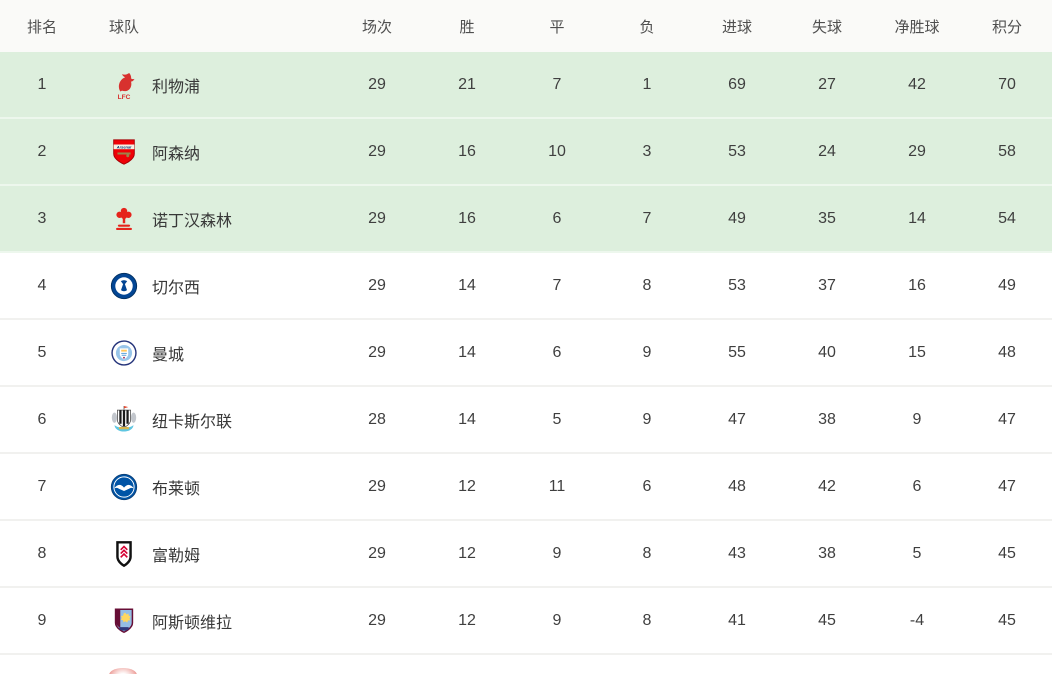 The height and width of the screenshot is (674, 1052). What do you see at coordinates (737, 486) in the screenshot?
I see `goals-for-cell: 48` at bounding box center [737, 486].